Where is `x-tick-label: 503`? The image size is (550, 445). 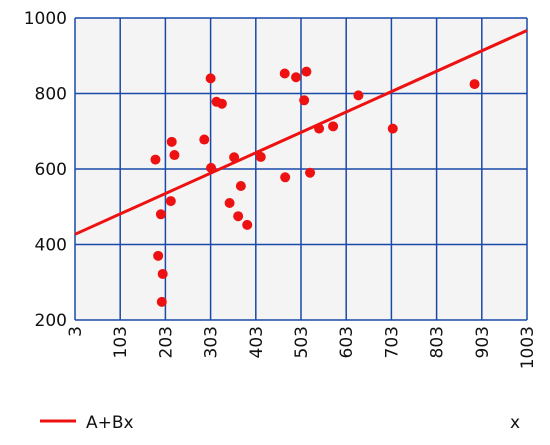 x-tick-label: 503 is located at coordinates (302, 342).